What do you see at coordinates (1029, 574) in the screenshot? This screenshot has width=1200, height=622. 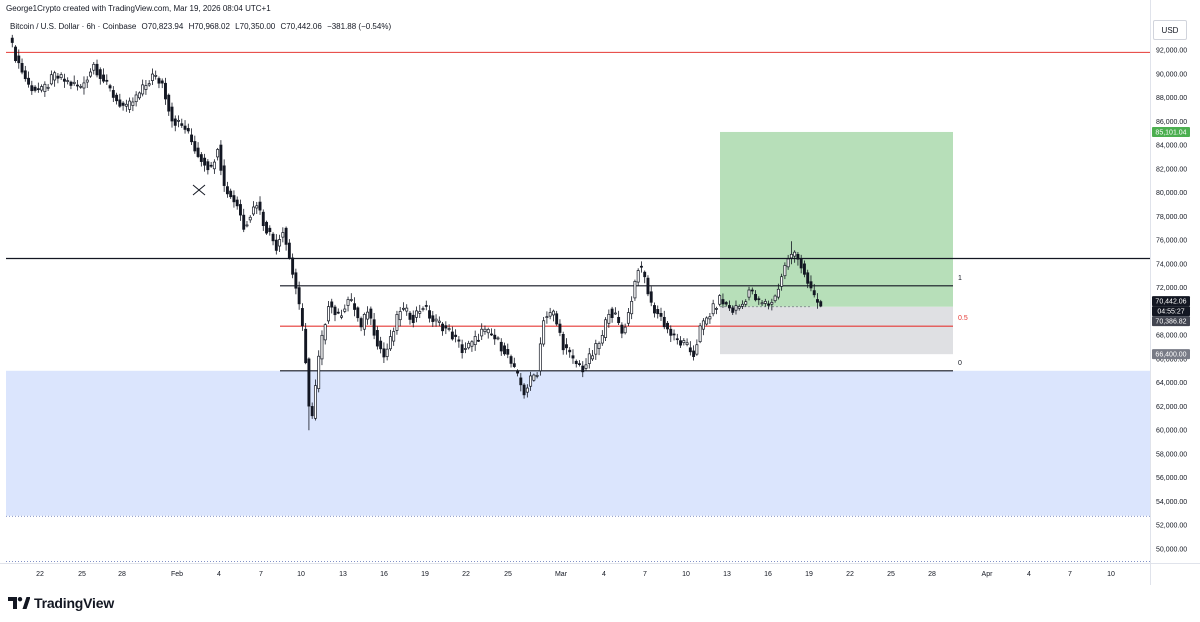 I see `time-tick-label: 4` at bounding box center [1029, 574].